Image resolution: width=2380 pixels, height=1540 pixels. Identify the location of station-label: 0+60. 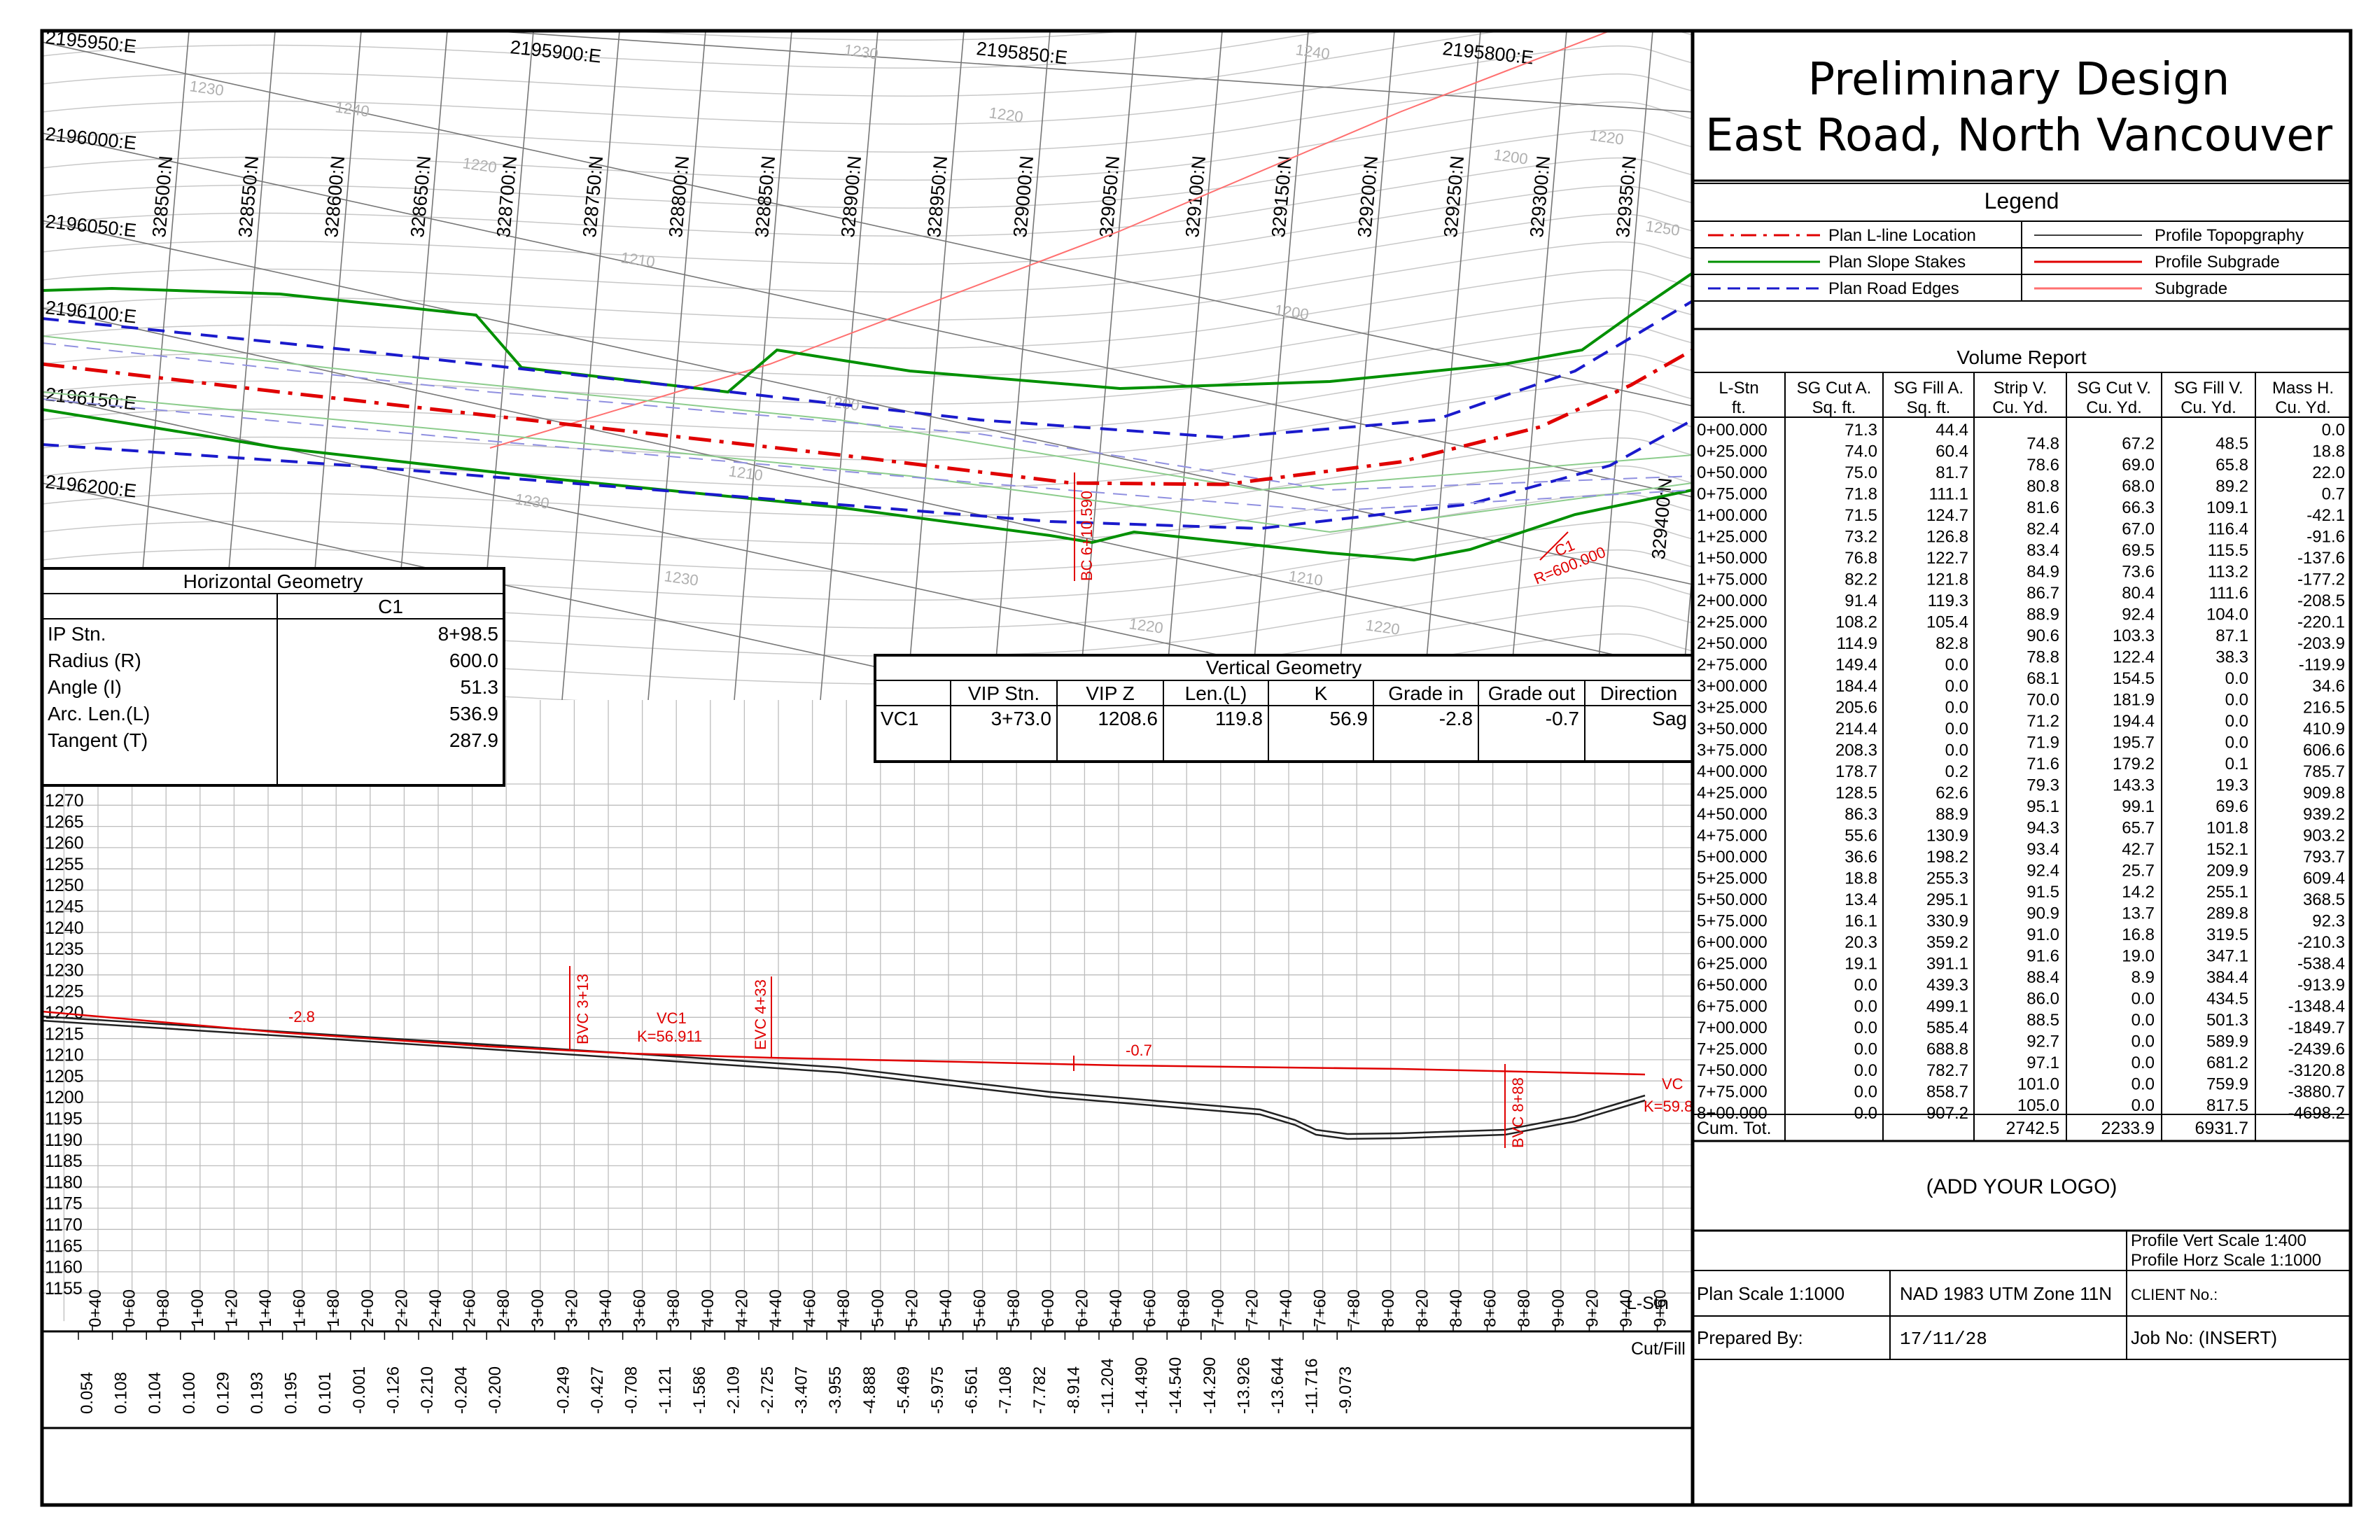
(129, 1308).